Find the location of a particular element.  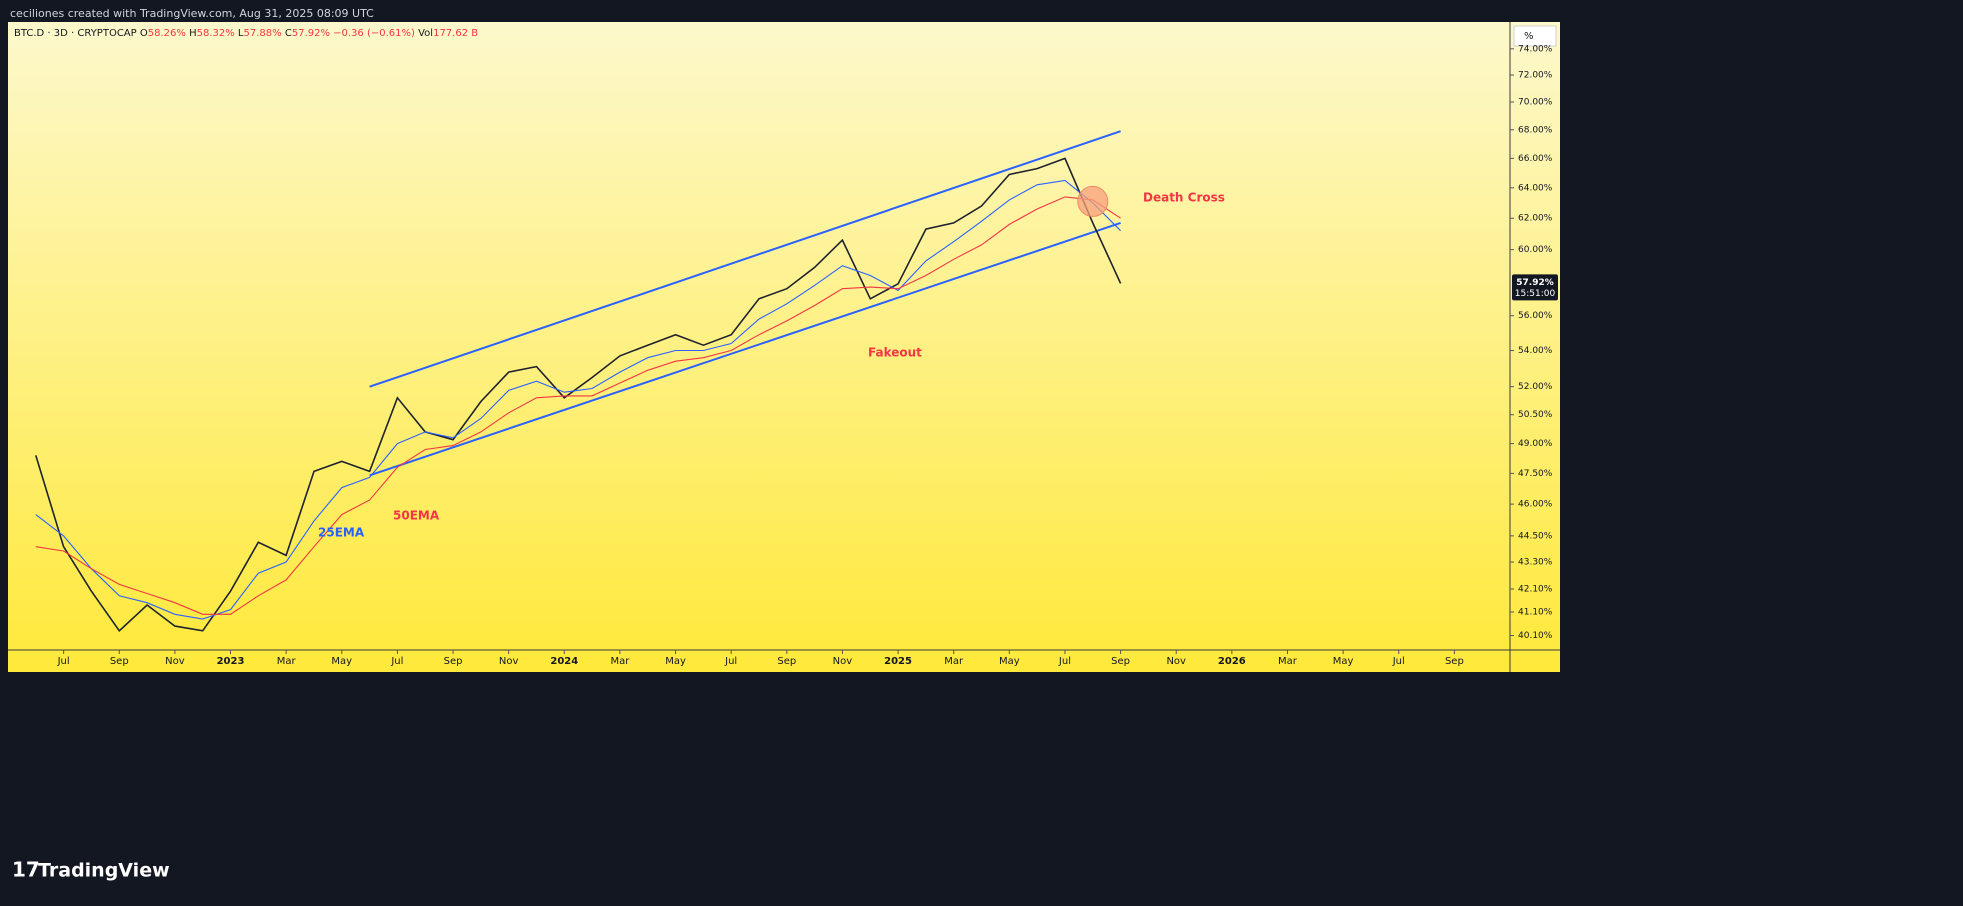

y-tick-label: 49.00% is located at coordinates (1535, 444).